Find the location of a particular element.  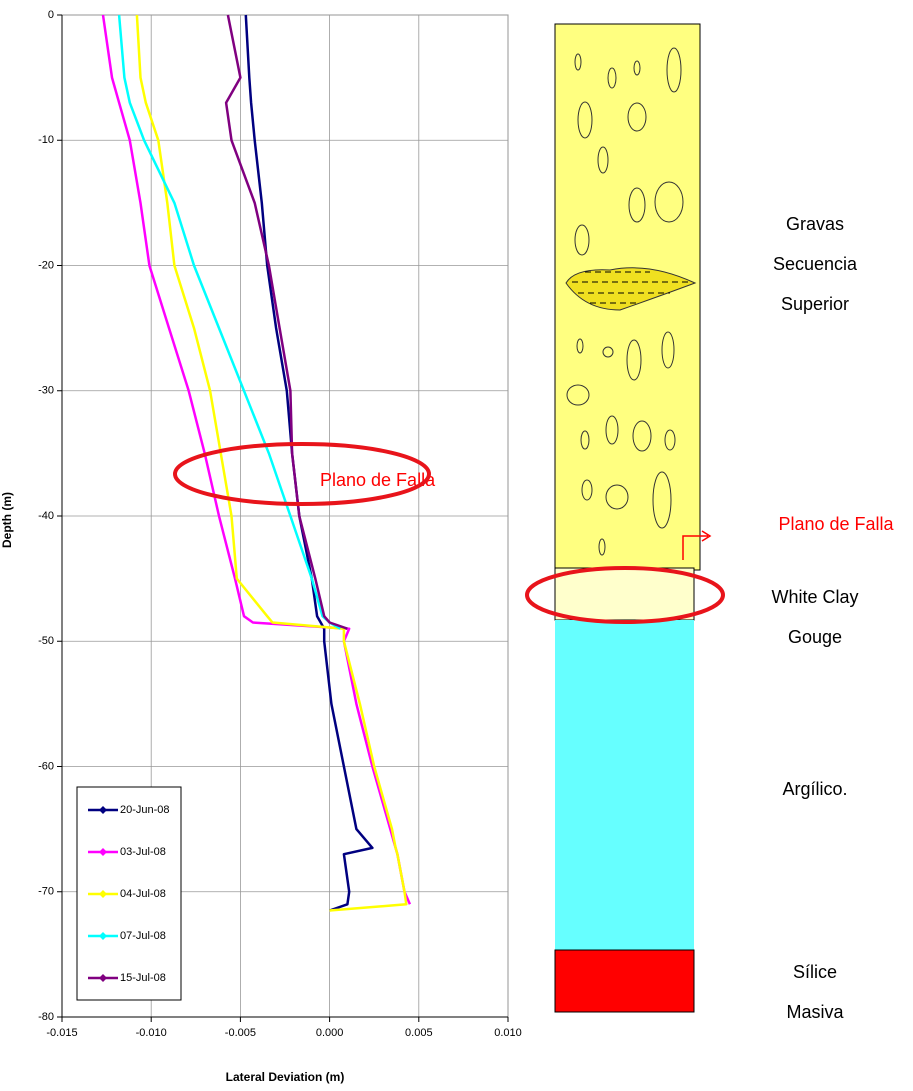

lens is located at coordinates (631, 289).